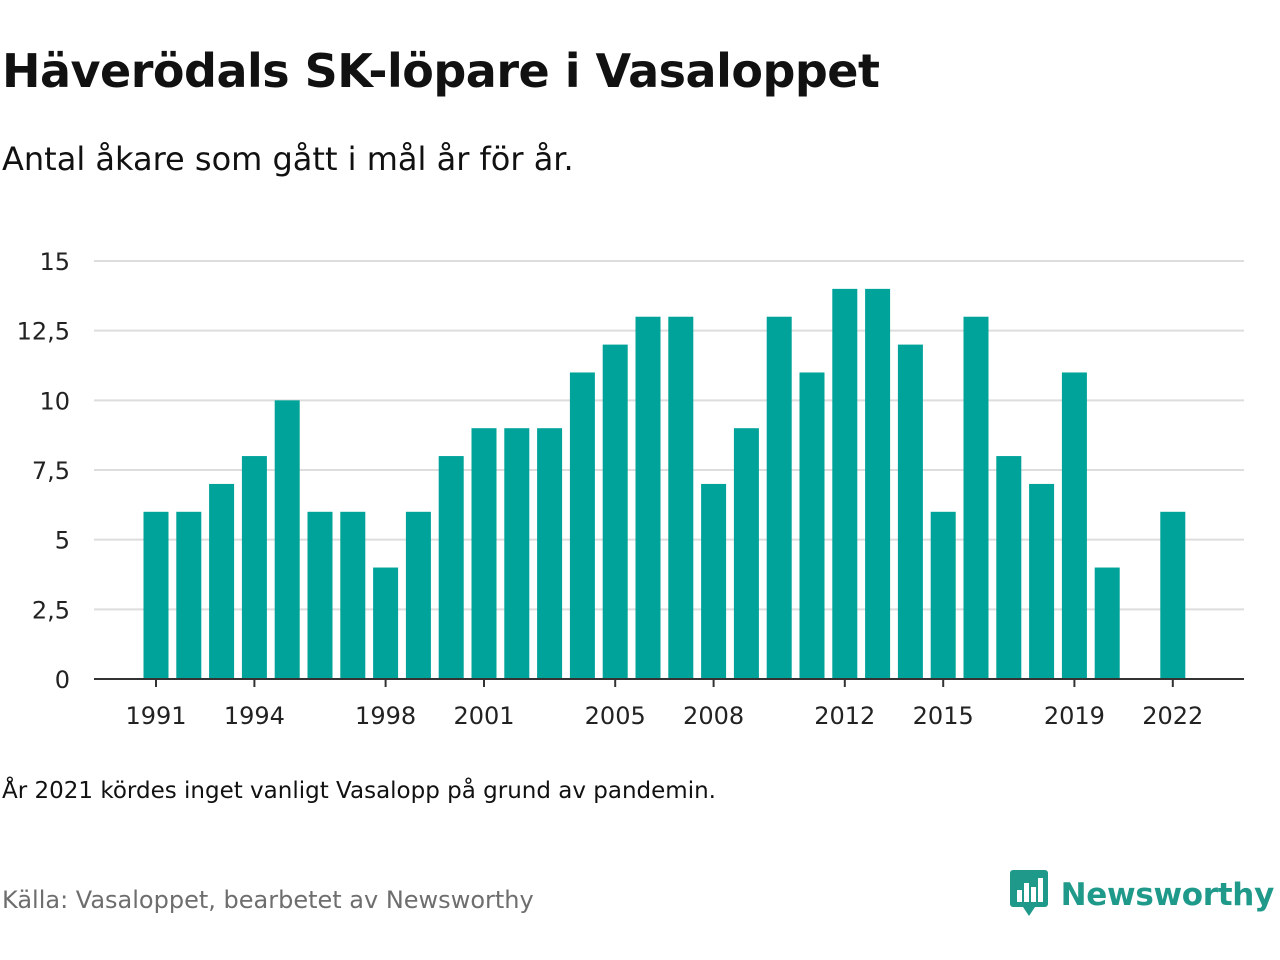 Image resolution: width=1280 pixels, height=960 pixels. What do you see at coordinates (54, 262) in the screenshot?
I see `y-tick-label: 15` at bounding box center [54, 262].